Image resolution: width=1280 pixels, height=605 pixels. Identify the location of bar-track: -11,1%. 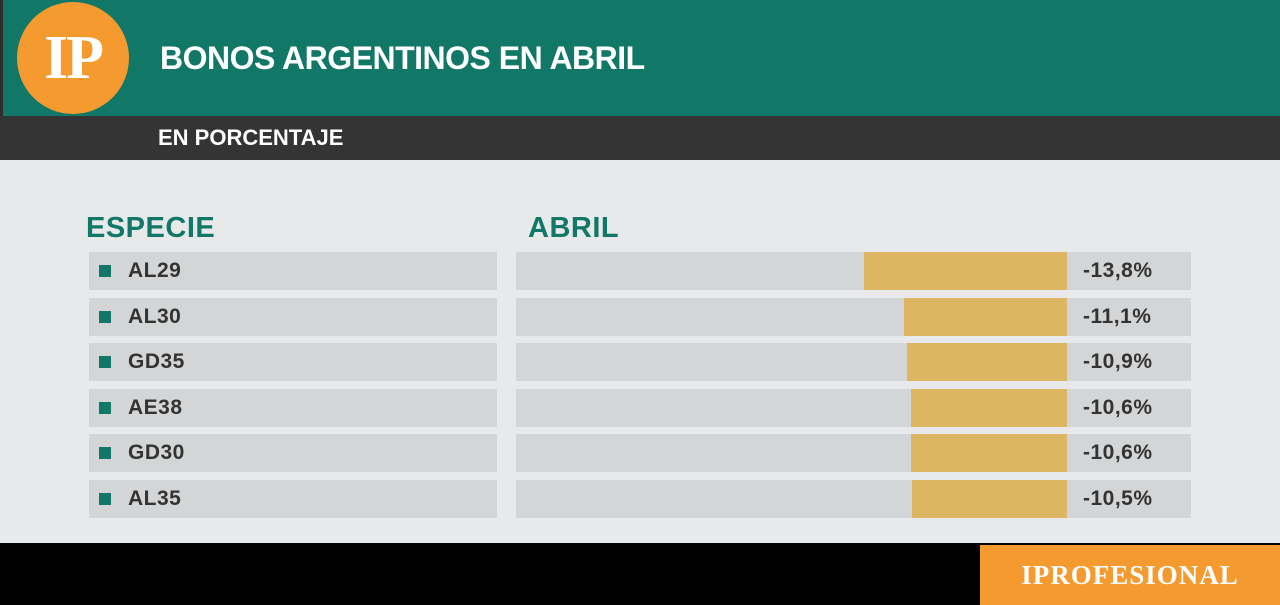
(853, 317).